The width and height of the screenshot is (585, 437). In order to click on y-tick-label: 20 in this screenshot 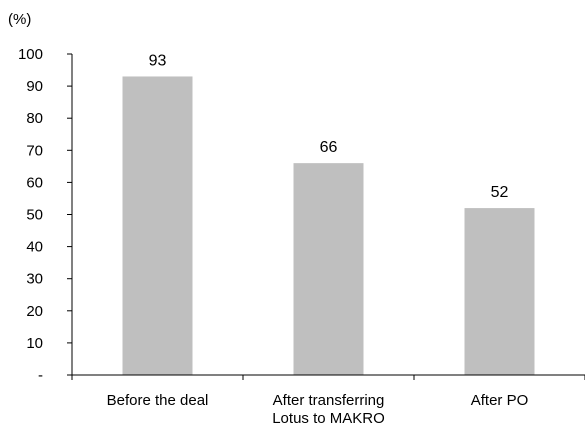, I will do `click(34, 311)`.